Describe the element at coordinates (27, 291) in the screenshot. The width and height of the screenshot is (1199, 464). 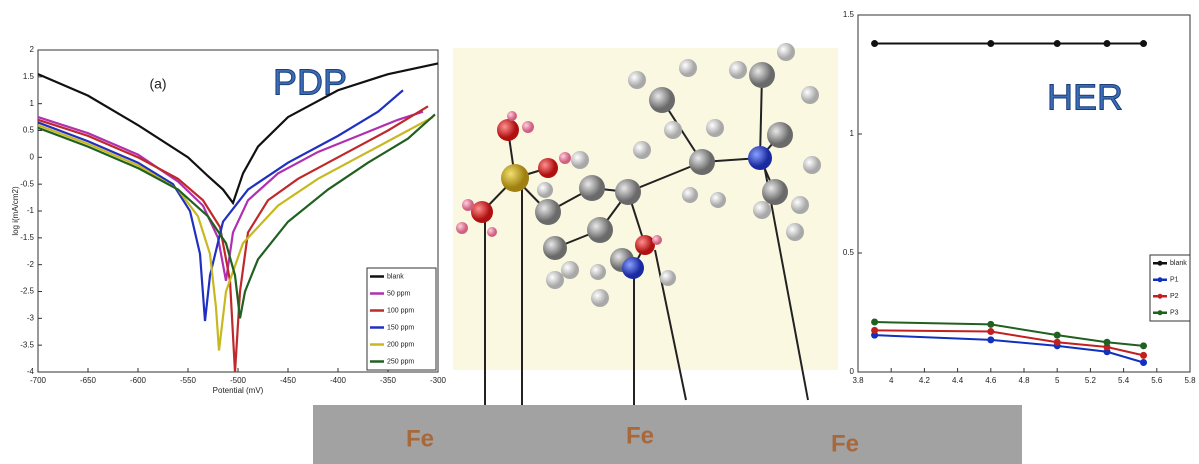
I see `y-tick-label: -2.5` at that location.